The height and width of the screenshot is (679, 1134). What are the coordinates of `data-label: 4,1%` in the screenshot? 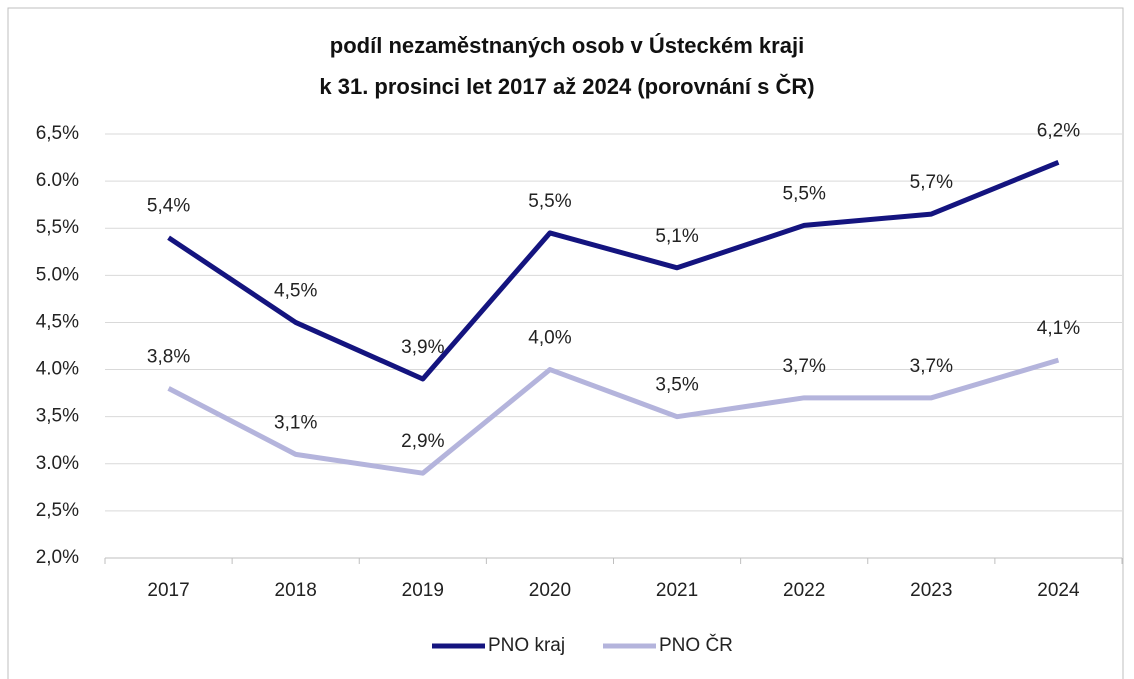 It's located at (1058, 328).